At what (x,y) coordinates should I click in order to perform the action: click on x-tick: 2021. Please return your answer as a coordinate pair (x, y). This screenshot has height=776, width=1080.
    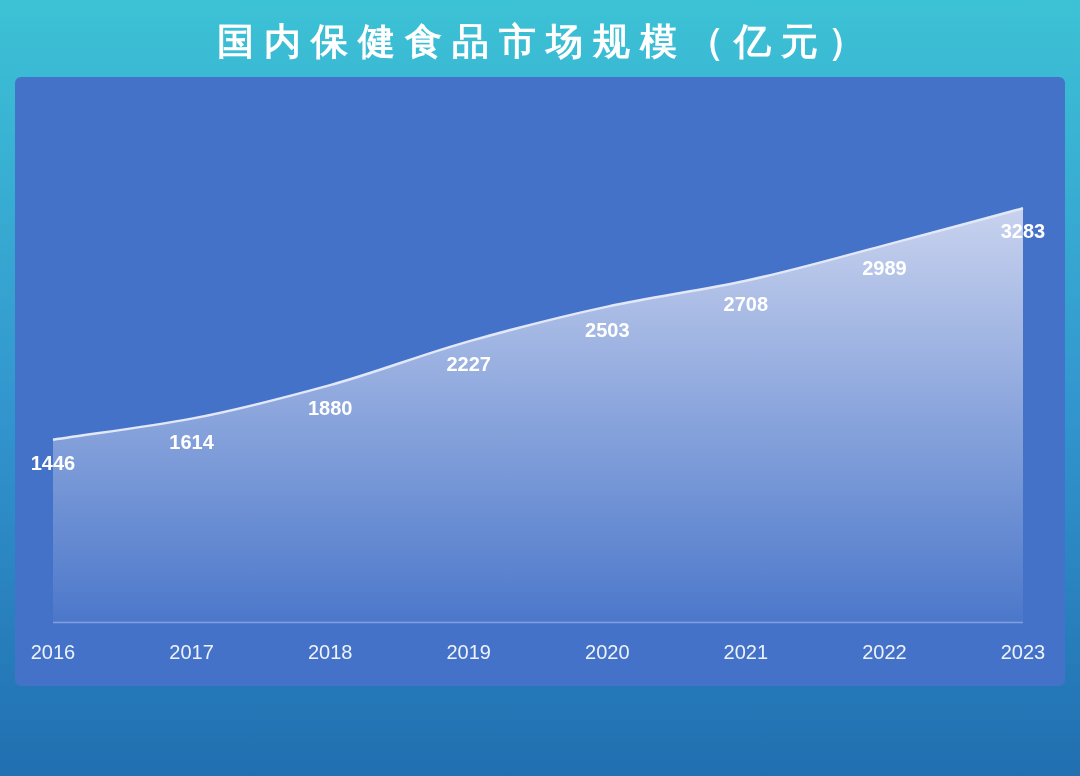
    Looking at the image, I should click on (746, 652).